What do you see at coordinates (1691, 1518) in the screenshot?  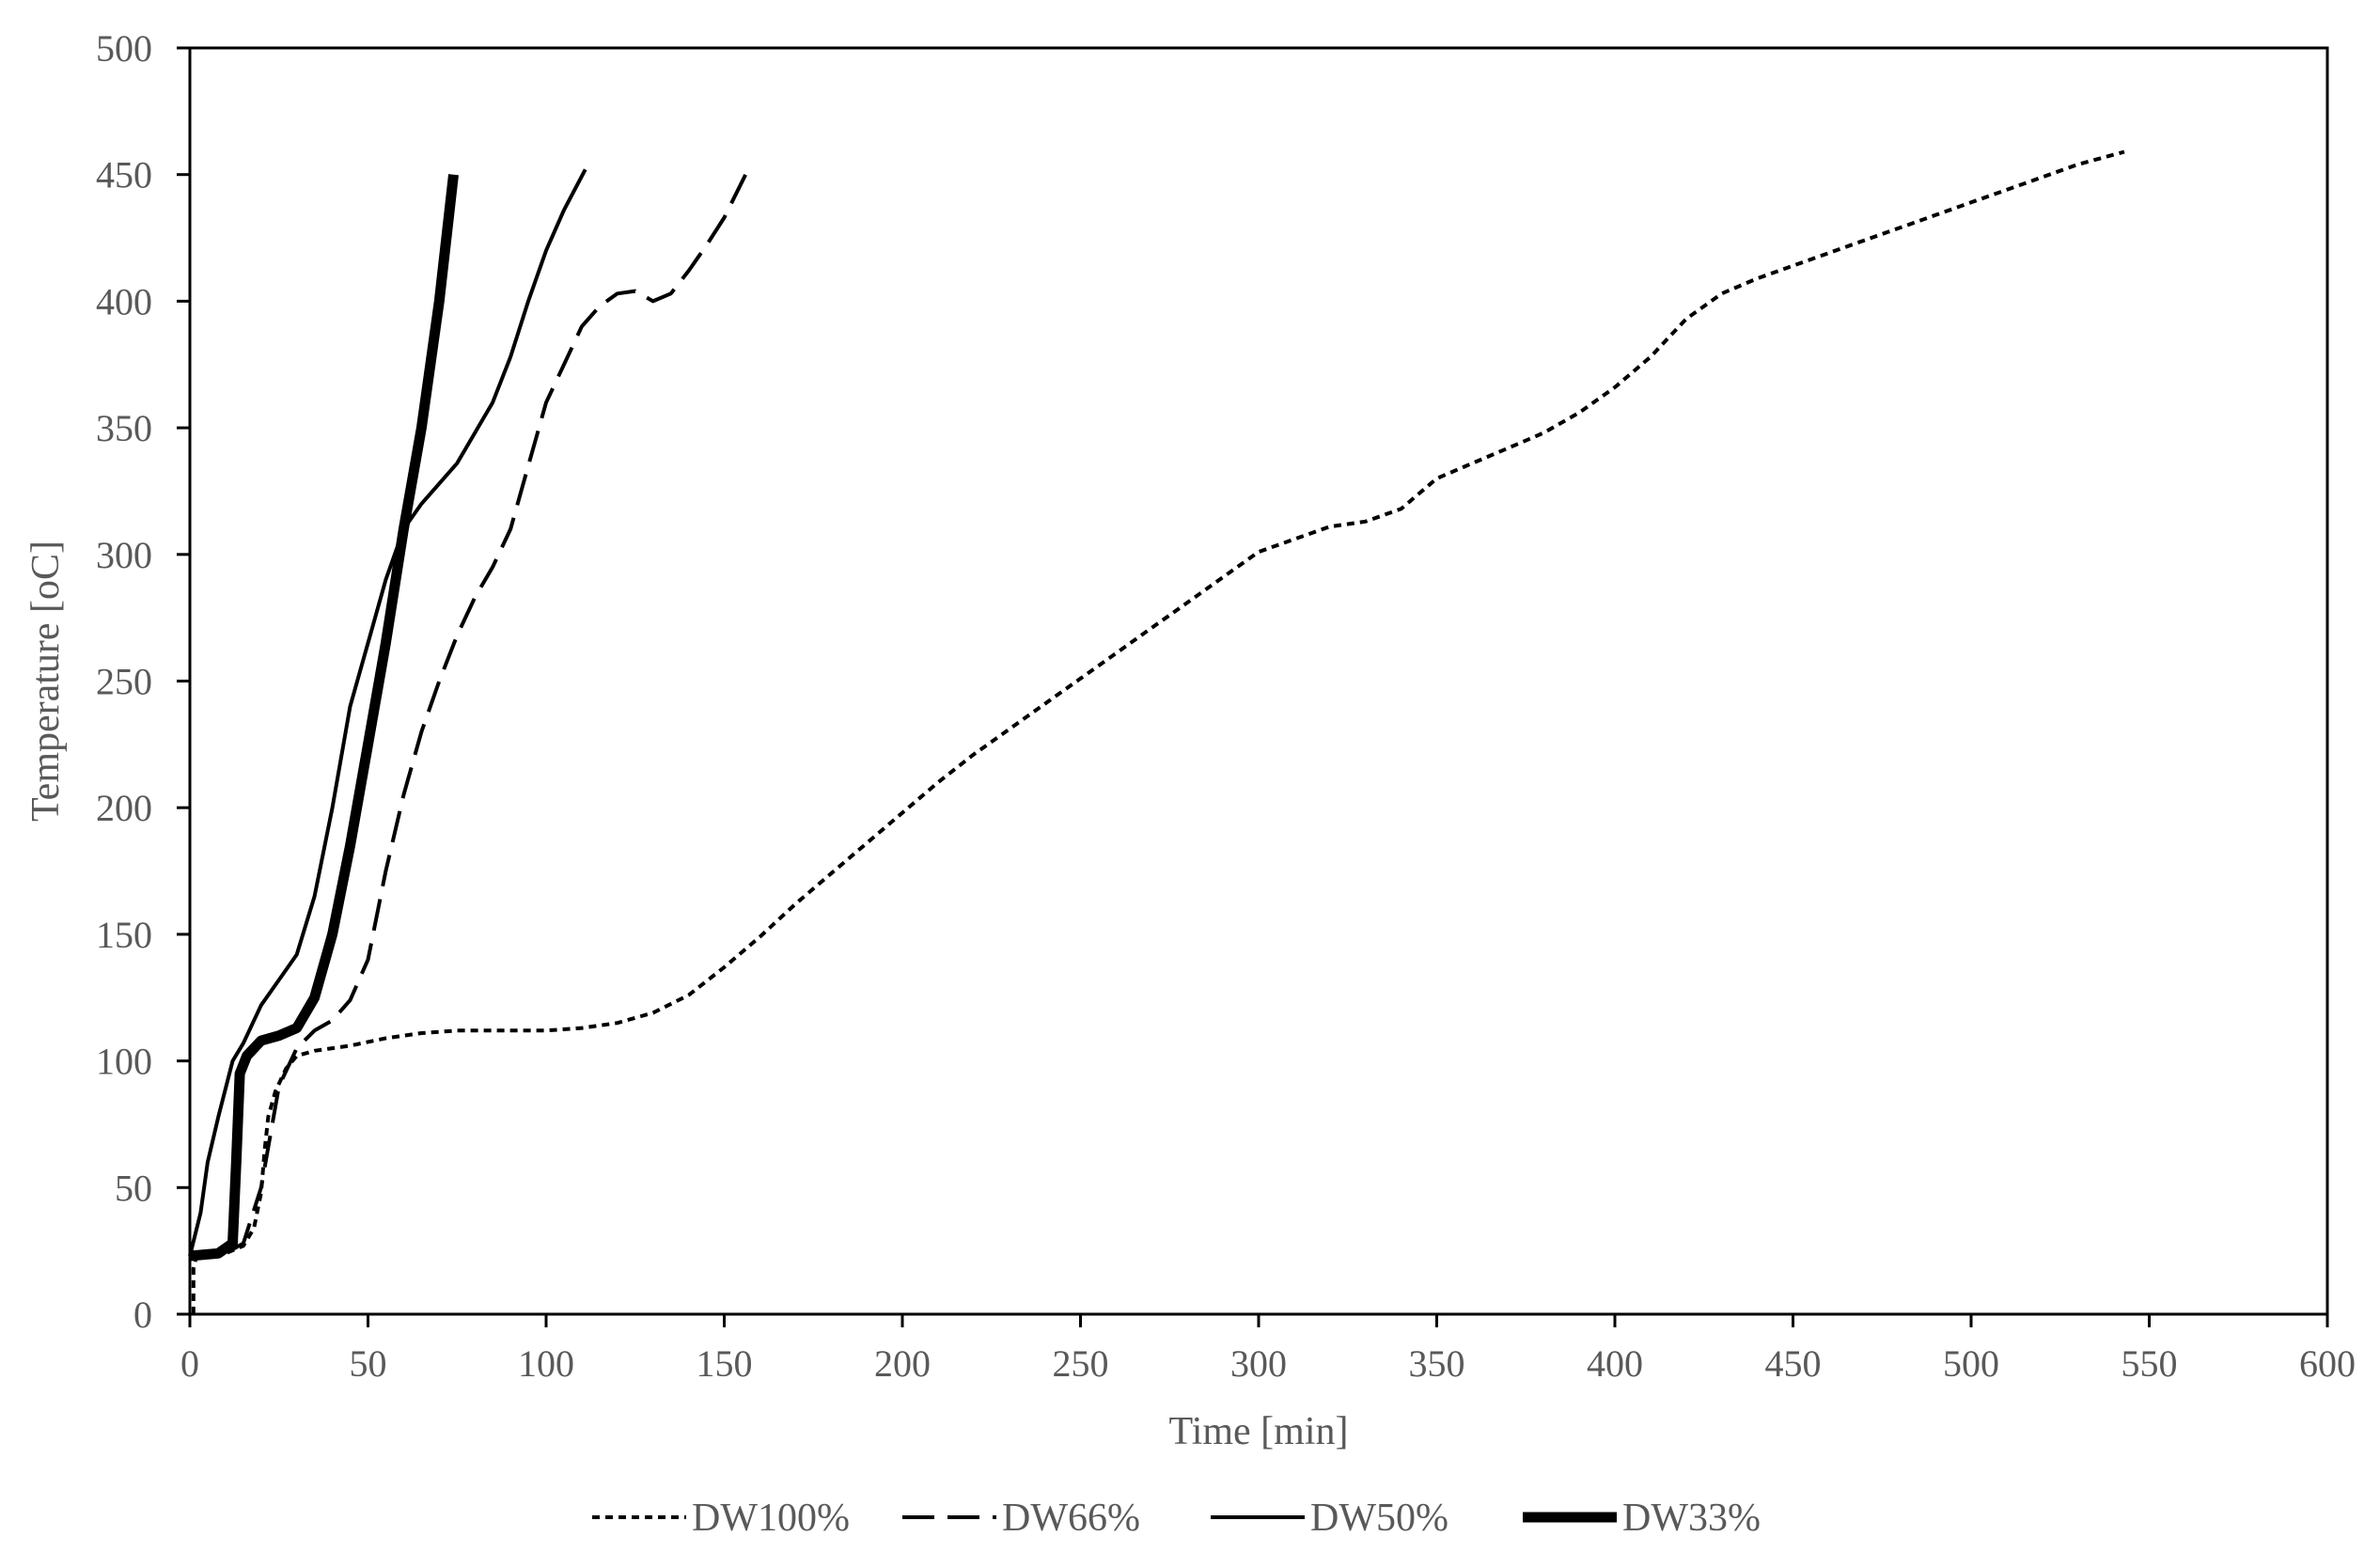 I see `legend-label-dw33: DW33%` at bounding box center [1691, 1518].